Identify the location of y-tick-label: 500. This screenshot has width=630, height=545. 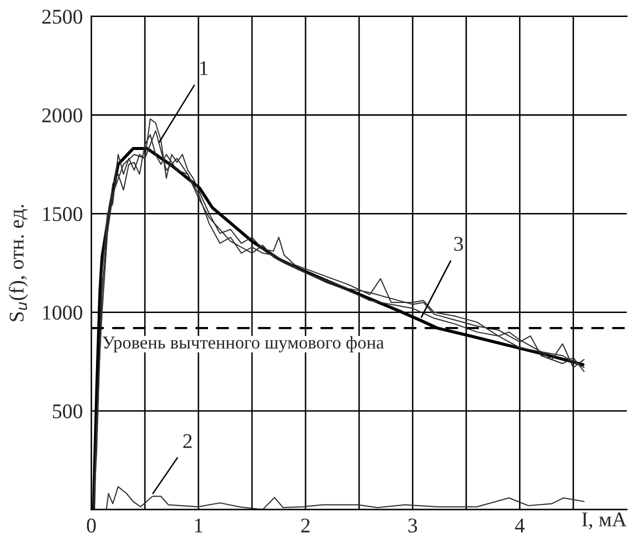
(67, 411).